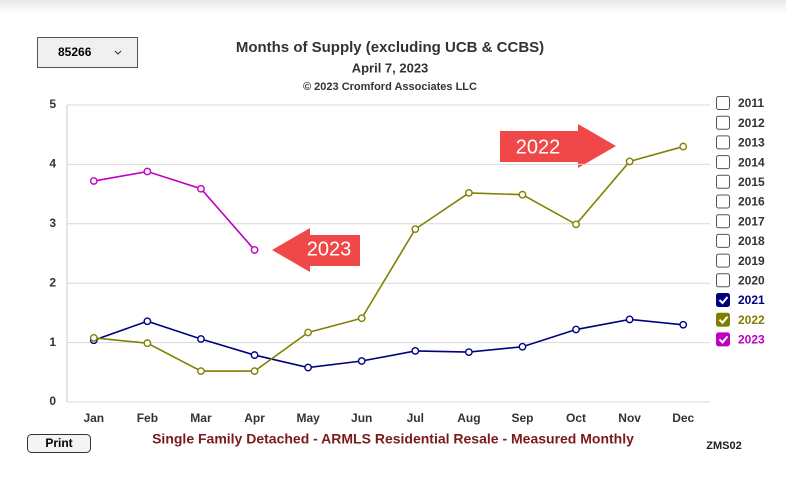 This screenshot has width=786, height=487. I want to click on legend-item: 2022, so click(741, 319).